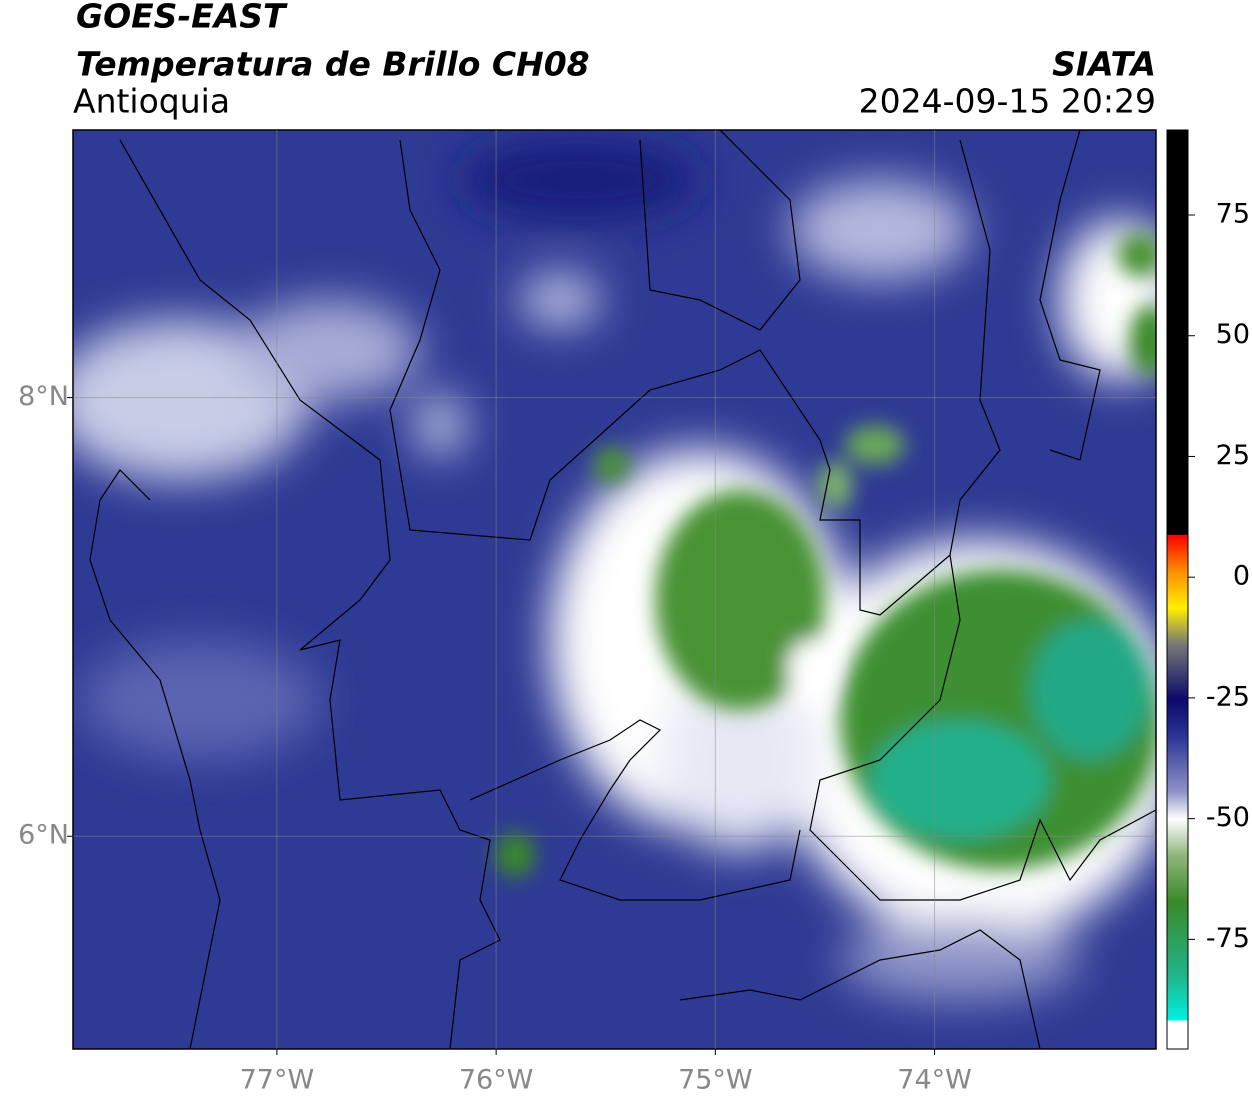 The image size is (1252, 1099). I want to click on colorbar, so click(1177, 589).